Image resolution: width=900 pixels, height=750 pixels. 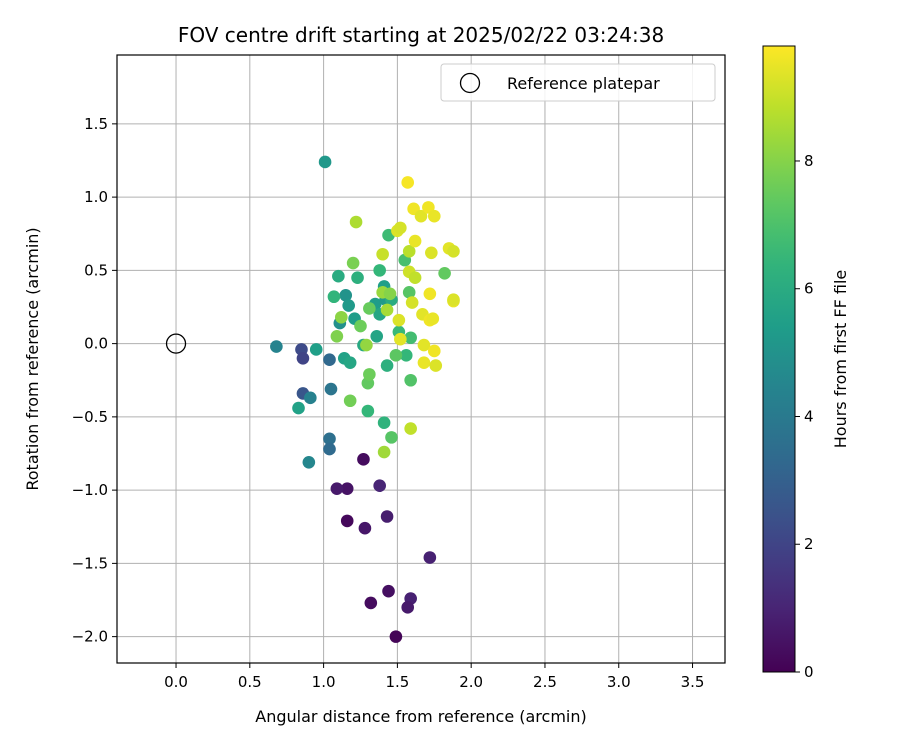 What do you see at coordinates (365, 399) in the screenshot?
I see `data-points` at bounding box center [365, 399].